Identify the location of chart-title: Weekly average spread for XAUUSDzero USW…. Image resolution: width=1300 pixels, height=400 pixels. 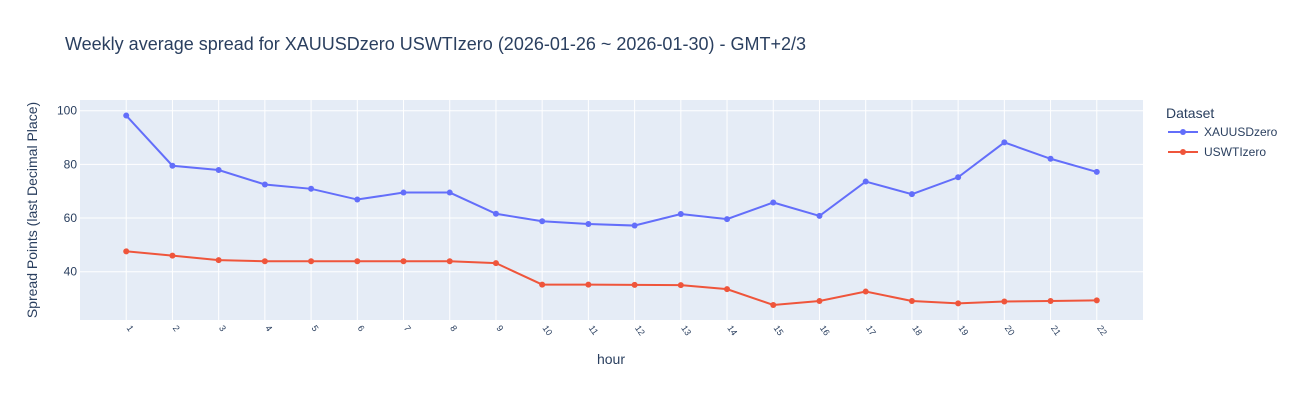
(435, 44).